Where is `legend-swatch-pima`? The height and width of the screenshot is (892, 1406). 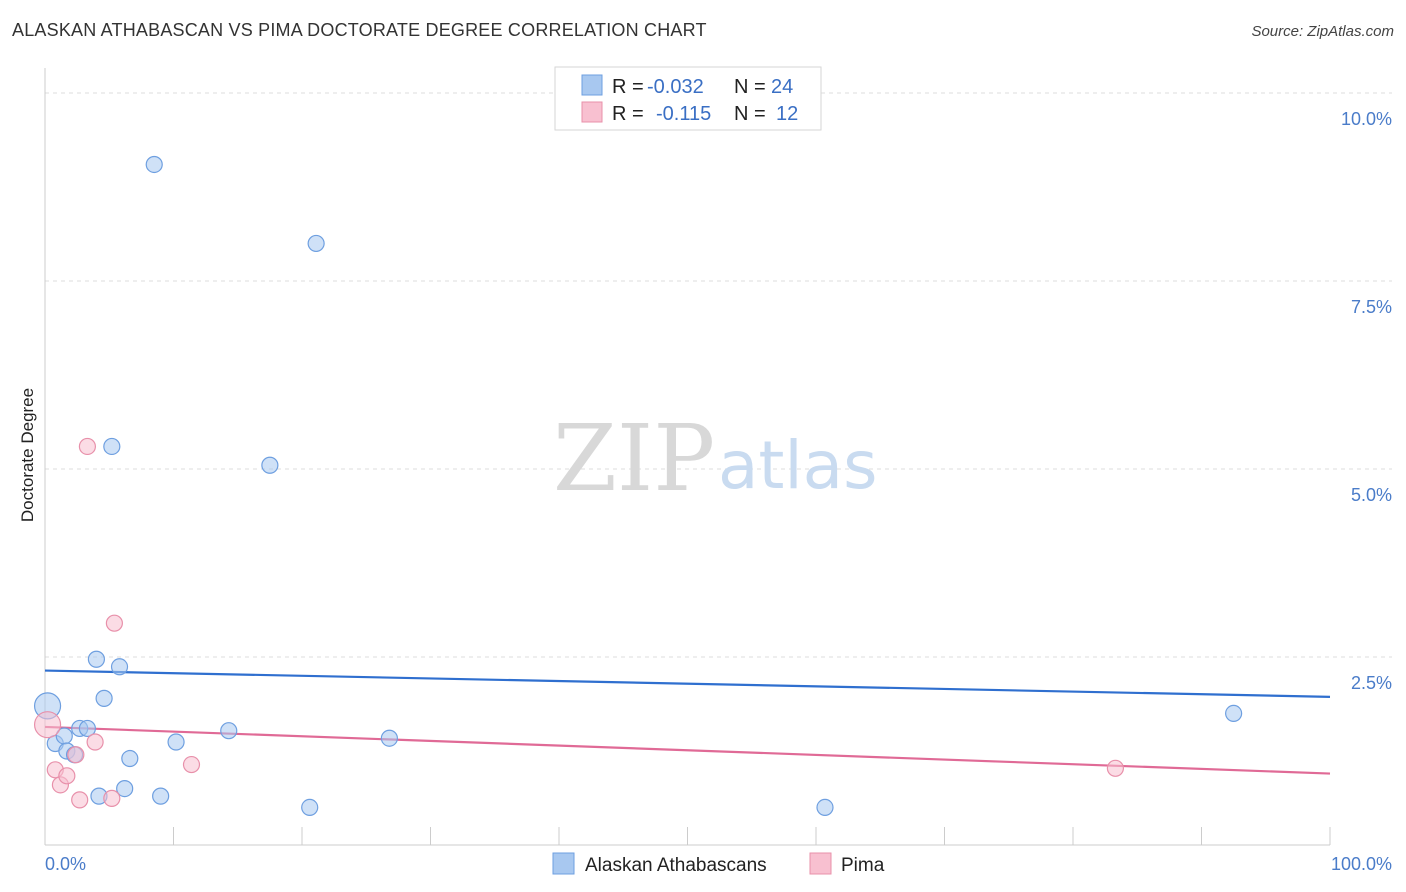
legend-swatch-pima is located at coordinates (592, 112).